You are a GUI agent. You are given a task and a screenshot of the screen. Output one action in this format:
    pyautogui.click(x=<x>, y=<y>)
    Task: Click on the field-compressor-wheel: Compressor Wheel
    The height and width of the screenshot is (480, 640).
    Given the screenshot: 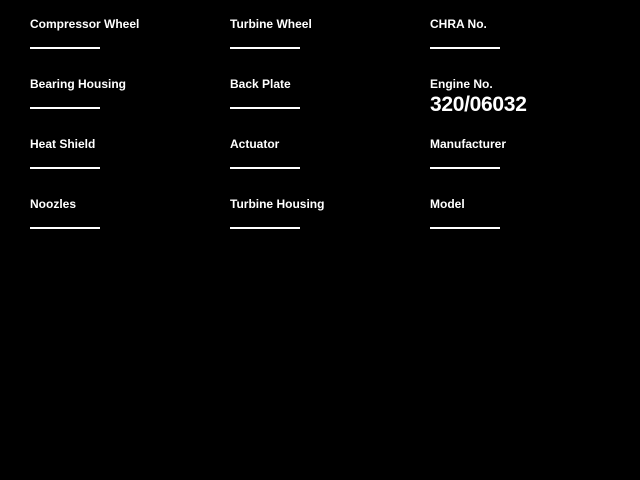 What is the action you would take?
    pyautogui.click(x=130, y=47)
    